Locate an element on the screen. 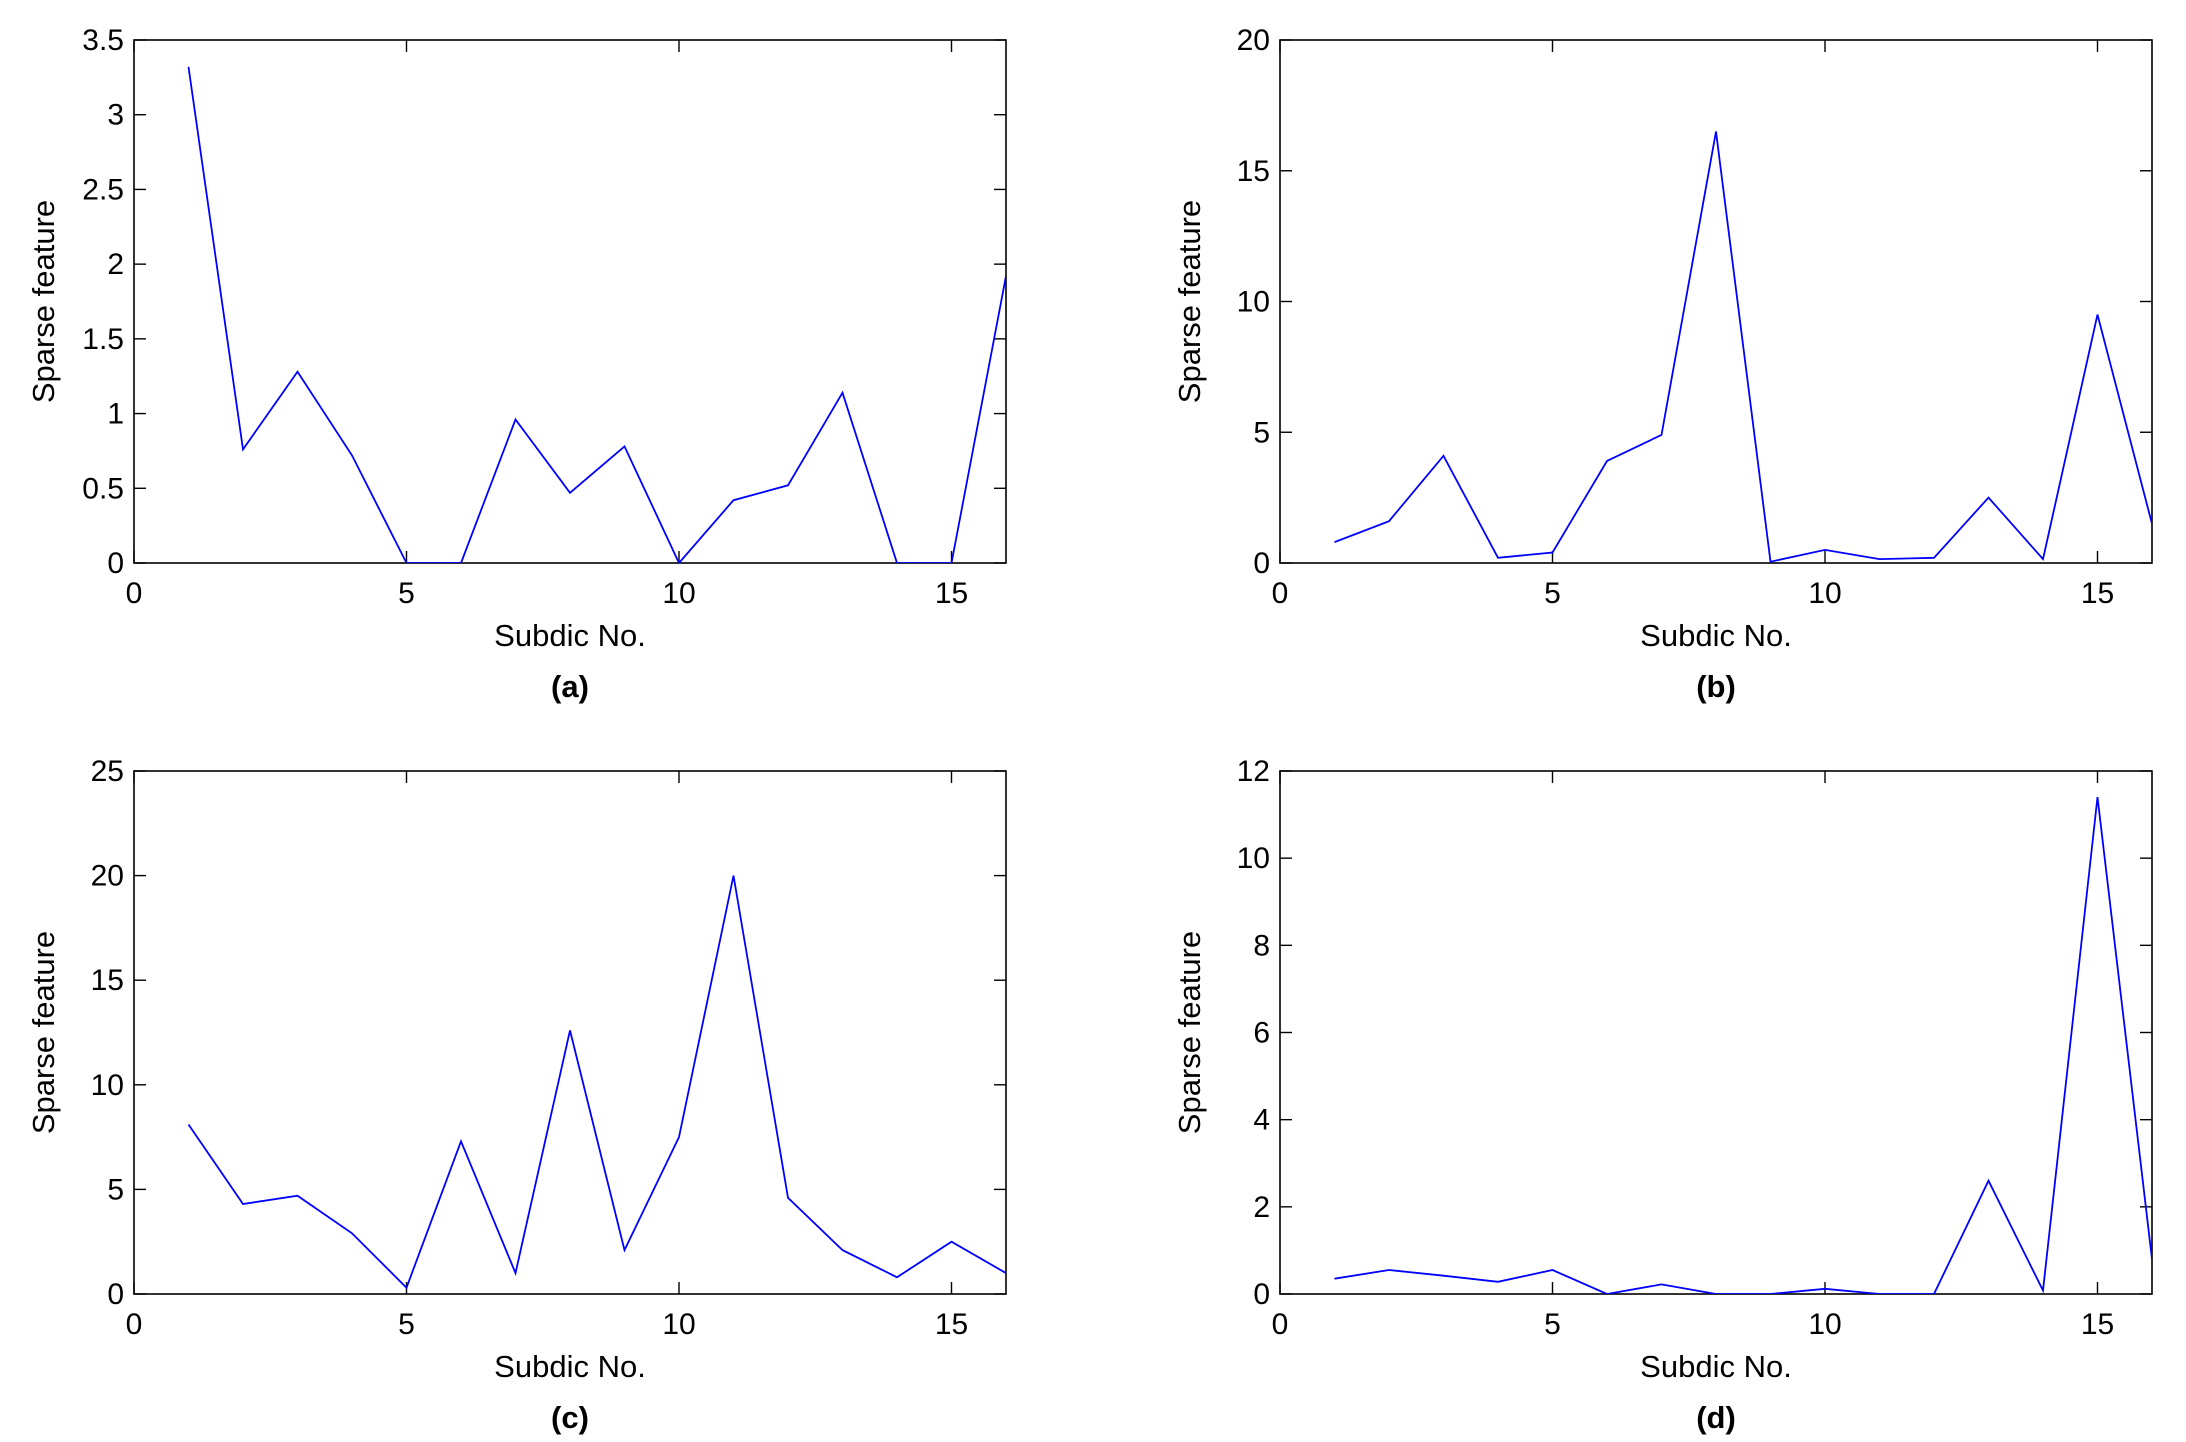 This screenshot has width=2186, height=1442. subplot-caption: (c) is located at coordinates (570, 1417).